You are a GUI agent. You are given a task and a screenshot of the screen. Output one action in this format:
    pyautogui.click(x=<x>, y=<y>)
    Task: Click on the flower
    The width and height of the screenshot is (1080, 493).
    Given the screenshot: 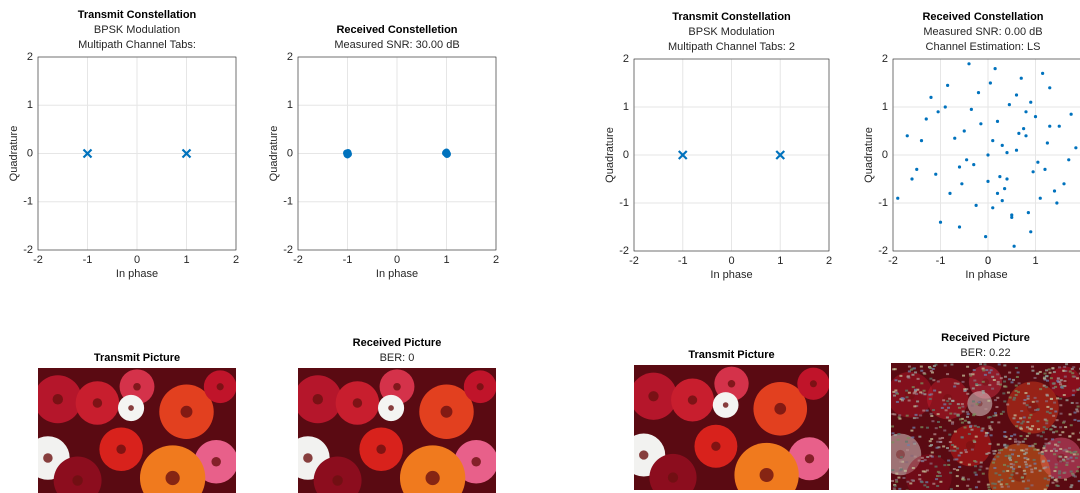 What is the action you would take?
    pyautogui.click(x=947, y=398)
    